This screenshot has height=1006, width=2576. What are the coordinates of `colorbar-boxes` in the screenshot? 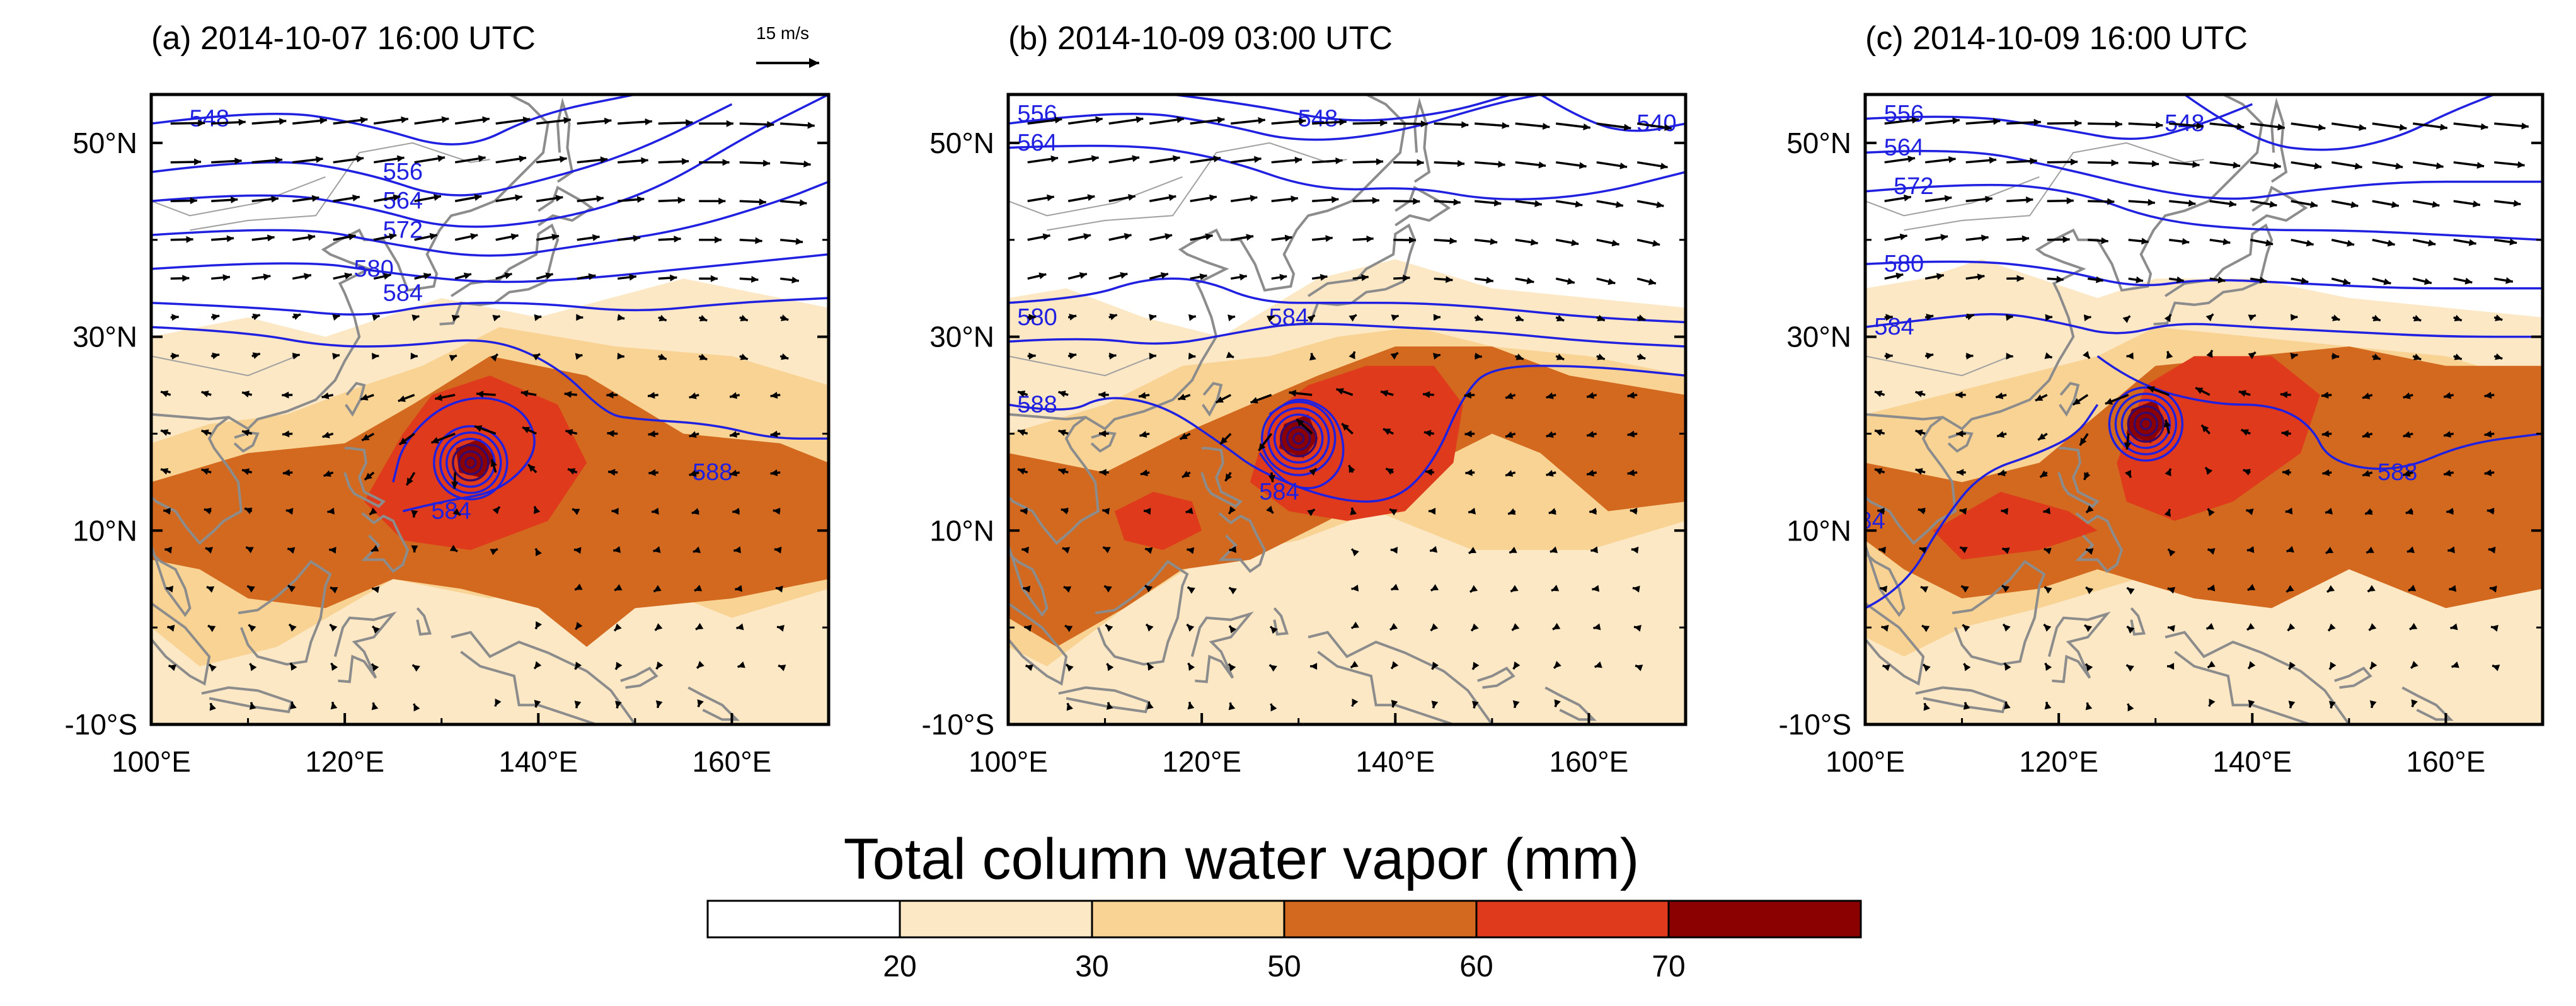 It's located at (1284, 919).